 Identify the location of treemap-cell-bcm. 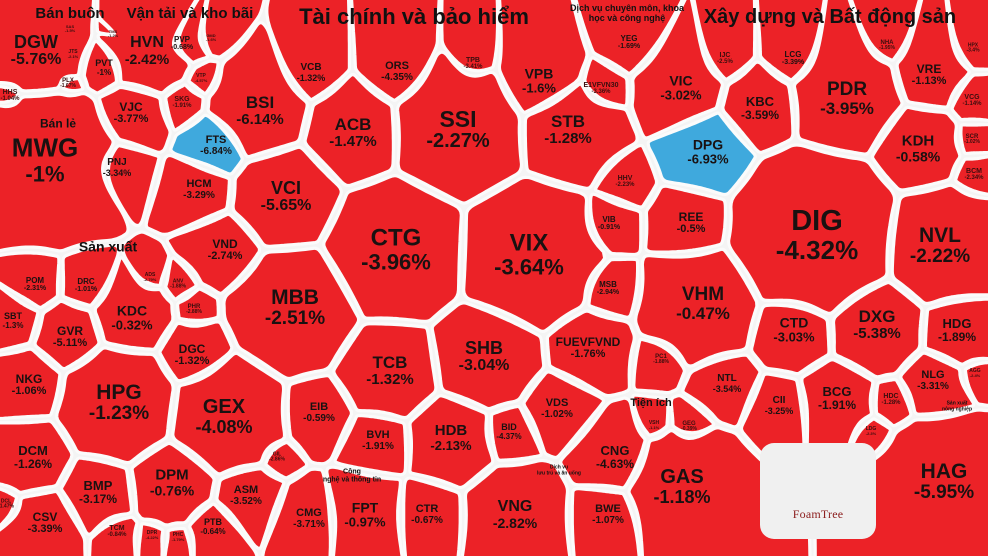
(971, 174).